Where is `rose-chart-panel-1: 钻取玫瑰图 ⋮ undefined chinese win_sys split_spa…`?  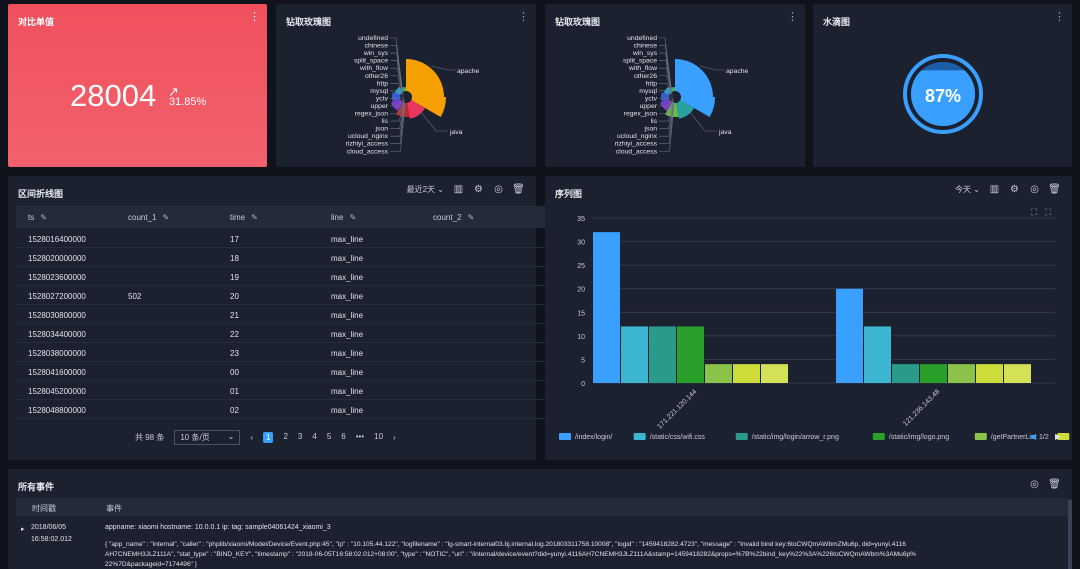
rose-chart-panel-1: 钻取玫瑰图 ⋮ undefined chinese win_sys split_spa… is located at coordinates (406, 85).